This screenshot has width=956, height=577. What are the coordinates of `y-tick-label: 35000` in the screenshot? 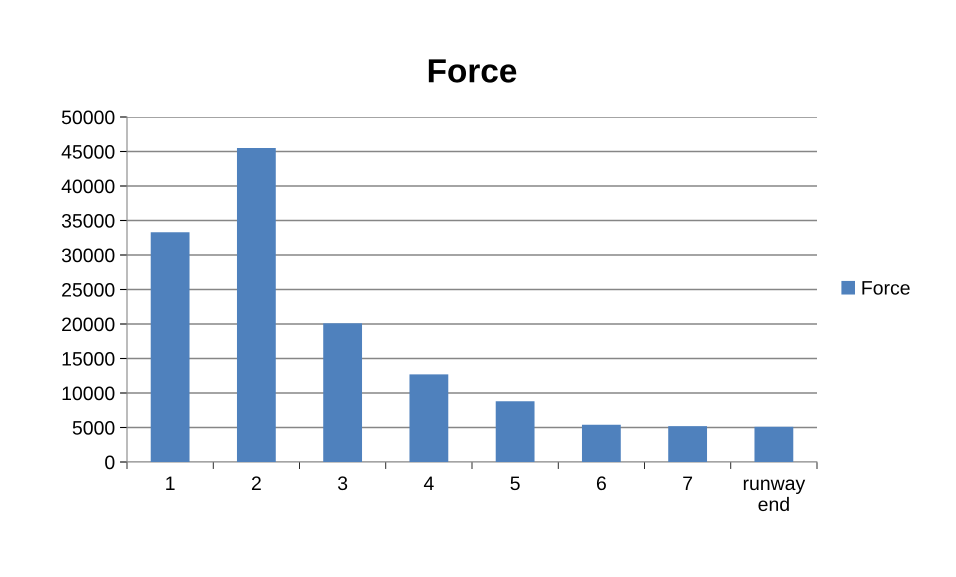 It's located at (88, 221).